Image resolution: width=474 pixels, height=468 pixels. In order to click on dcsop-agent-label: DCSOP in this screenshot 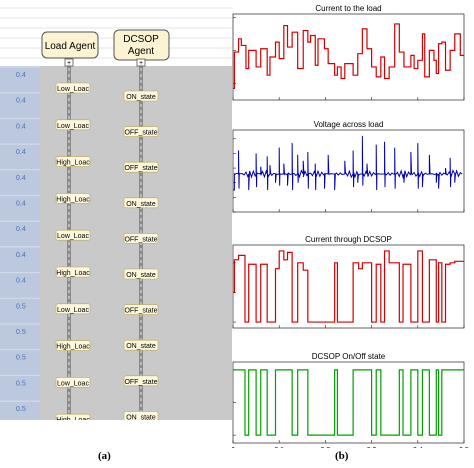, I will do `click(141, 39)`.